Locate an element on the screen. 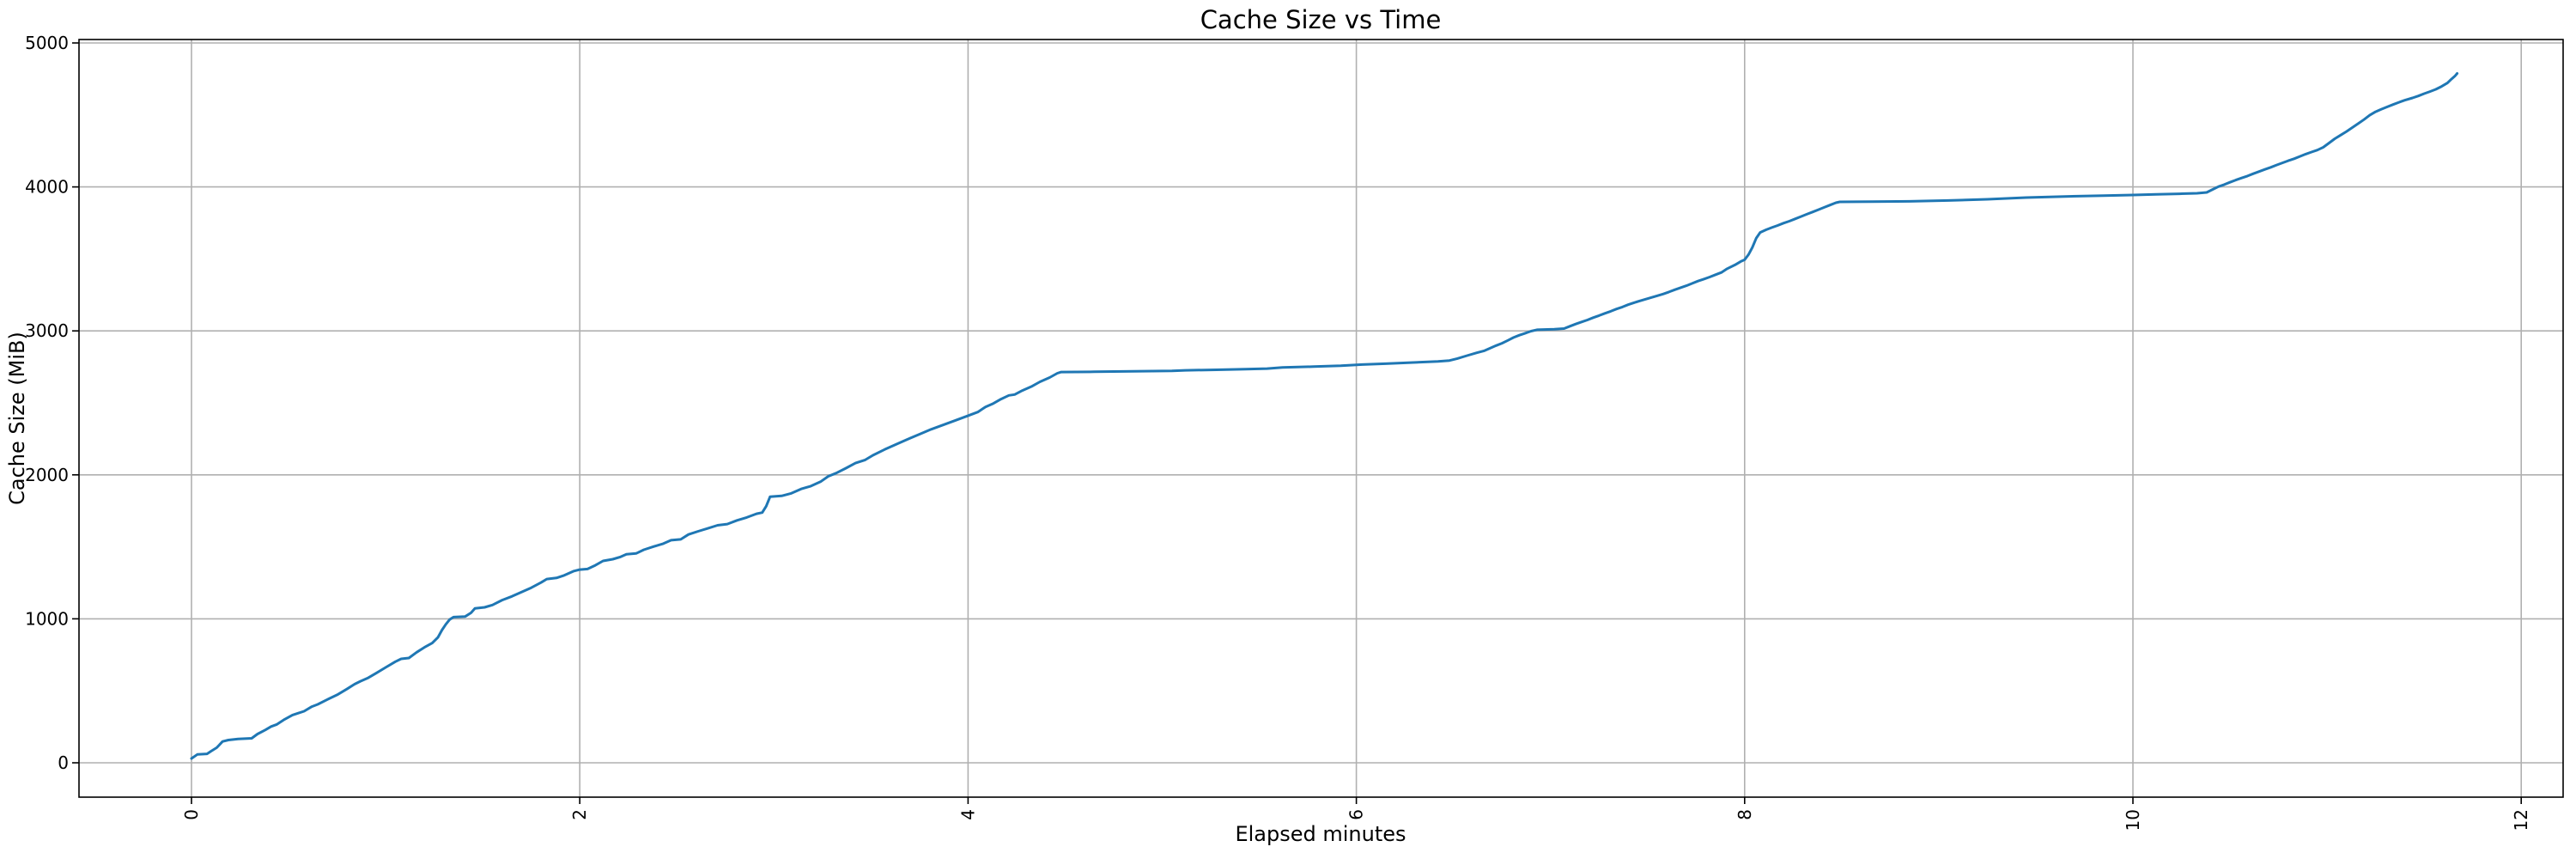  y-tick-label: 0 is located at coordinates (64, 763).